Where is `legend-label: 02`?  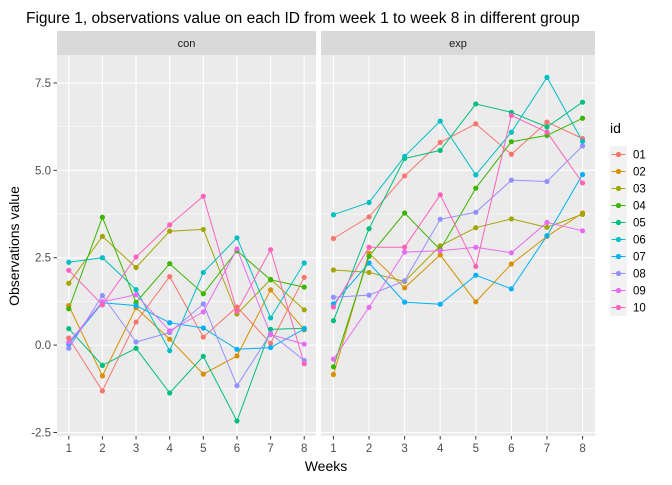 legend-label: 02 is located at coordinates (639, 173).